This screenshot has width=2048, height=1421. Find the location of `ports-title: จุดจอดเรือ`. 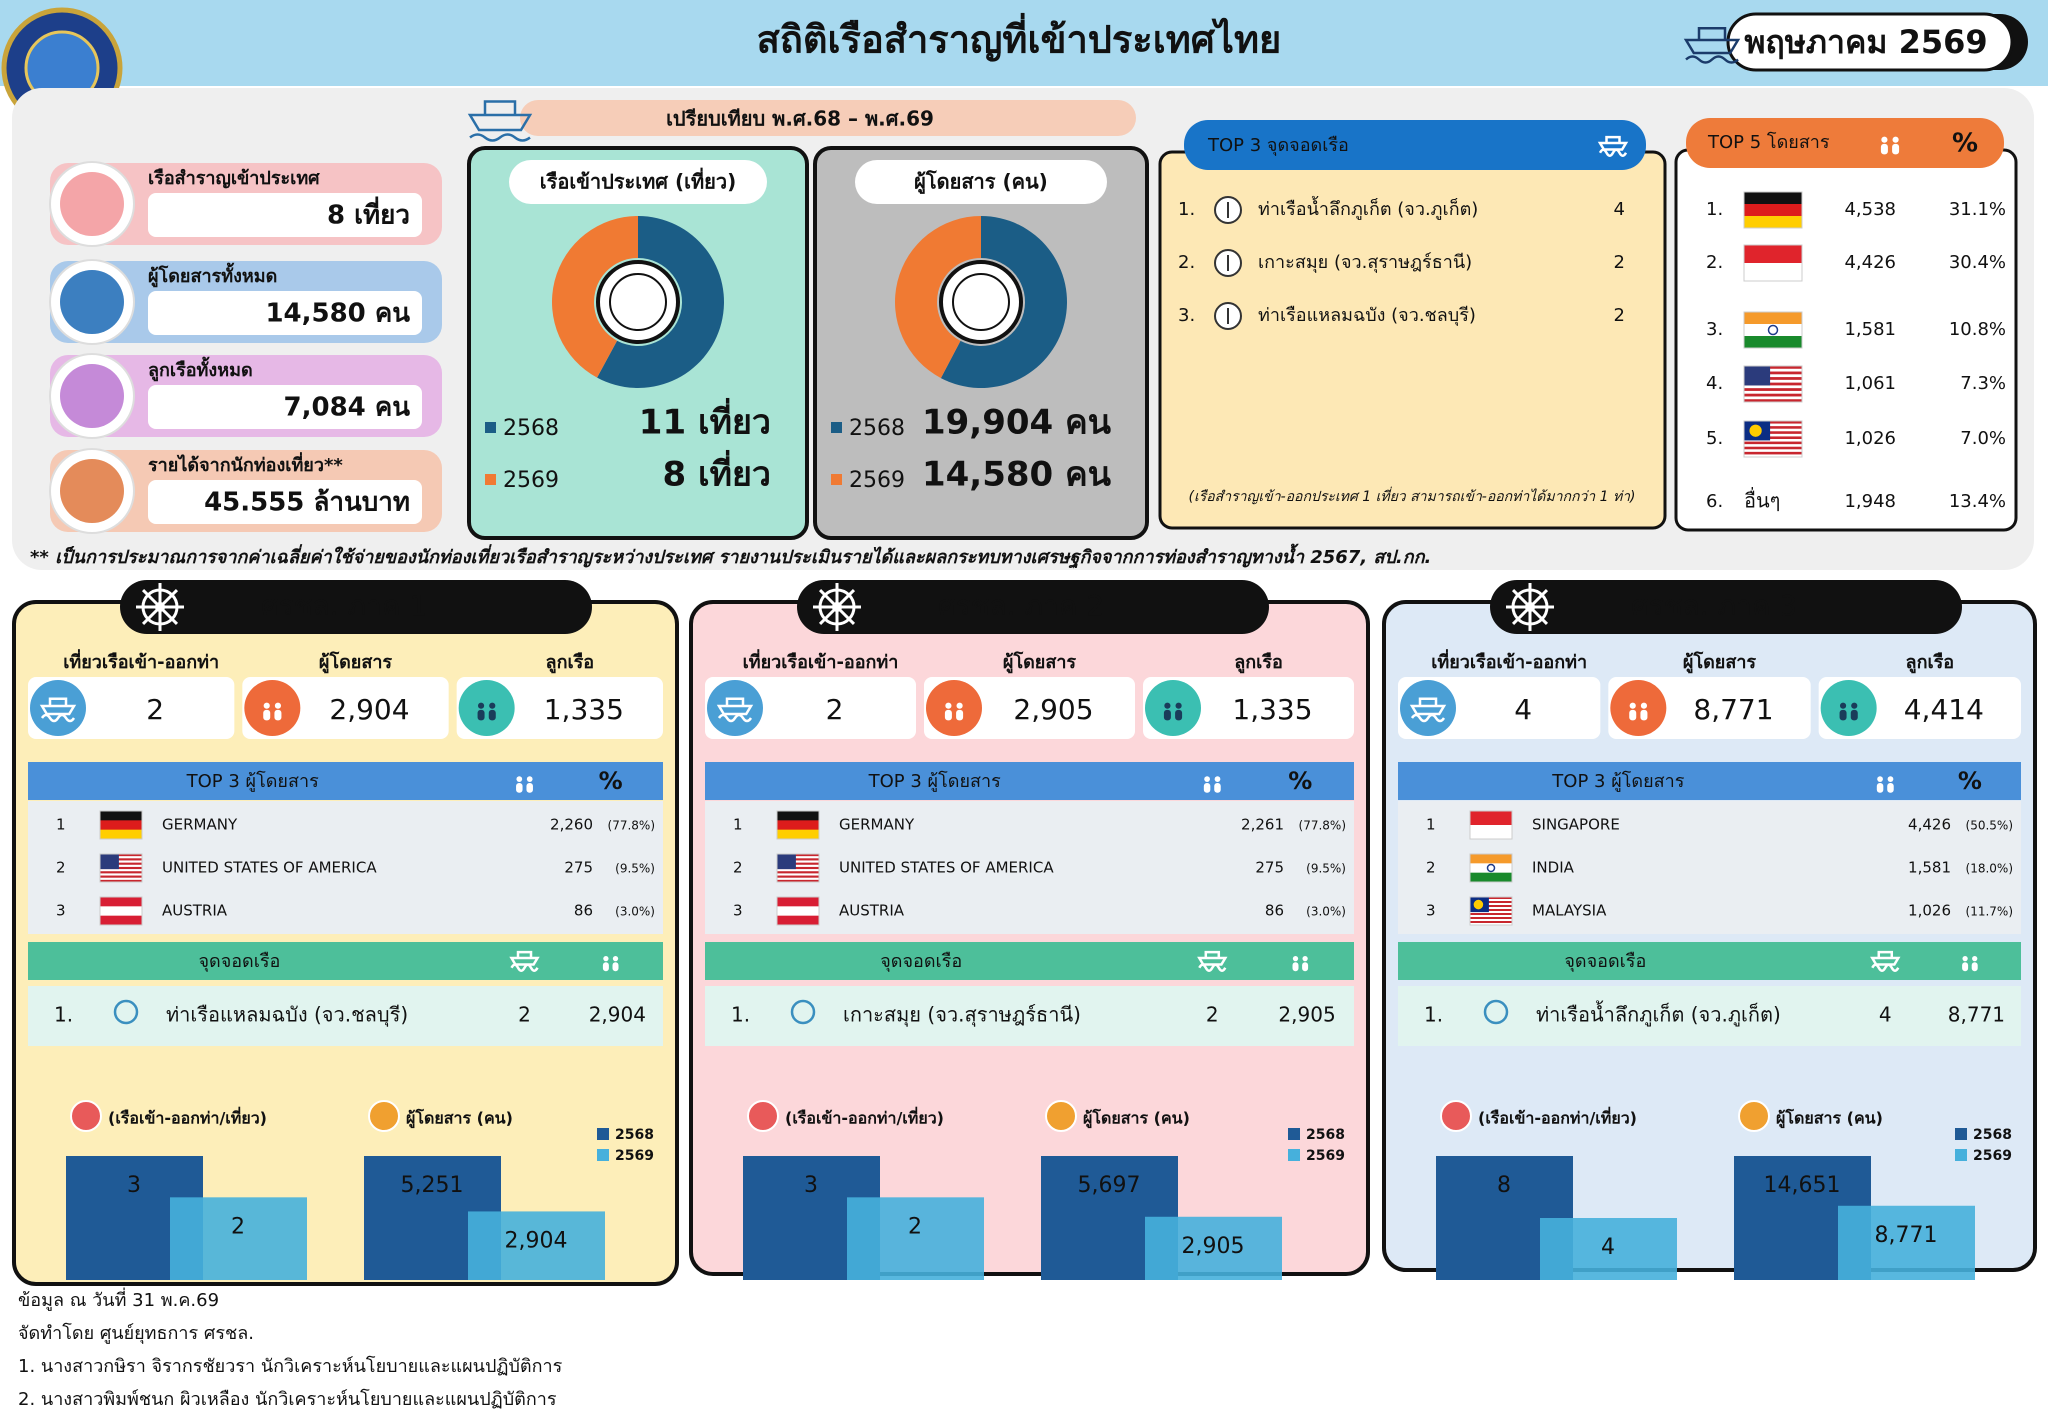

ports-title: จุดจอดเรือ is located at coordinates (921, 961).